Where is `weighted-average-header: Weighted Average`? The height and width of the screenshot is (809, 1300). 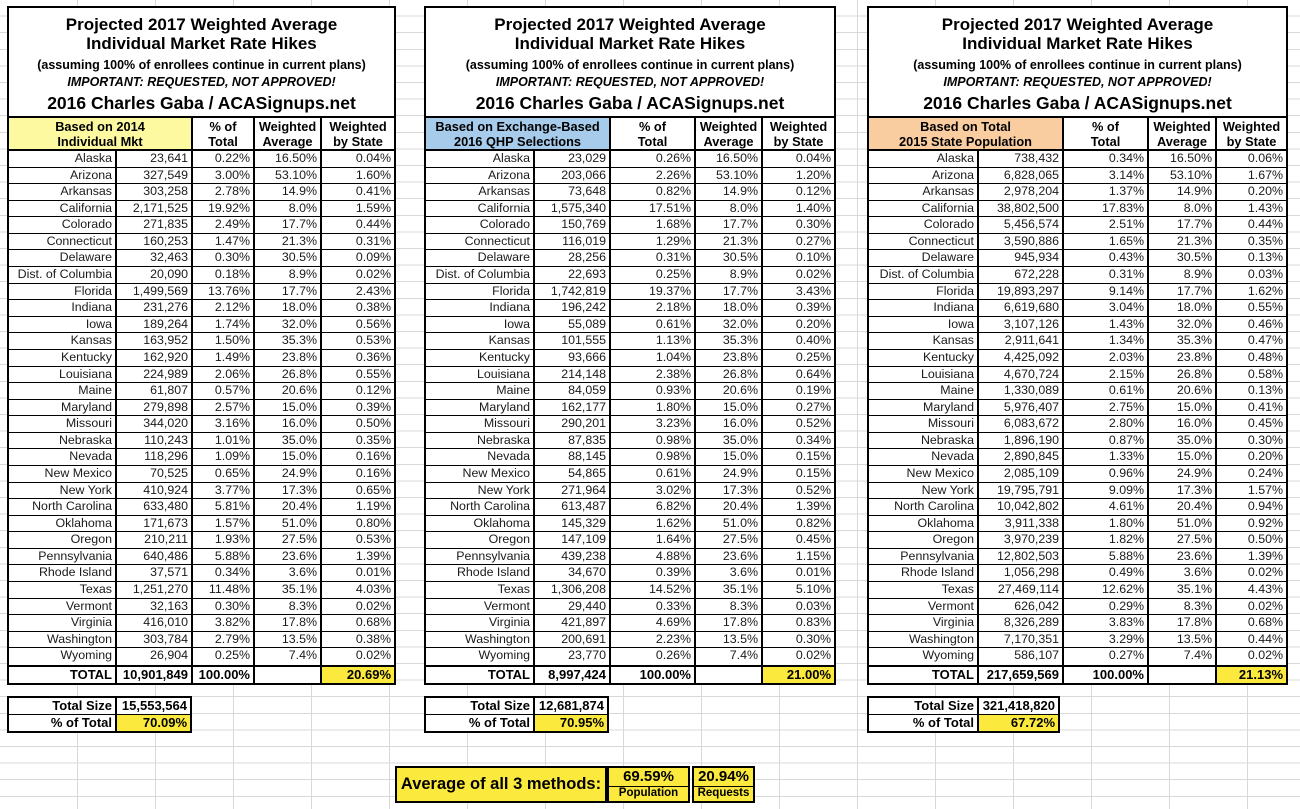 weighted-average-header: Weighted Average is located at coordinates (288, 133).